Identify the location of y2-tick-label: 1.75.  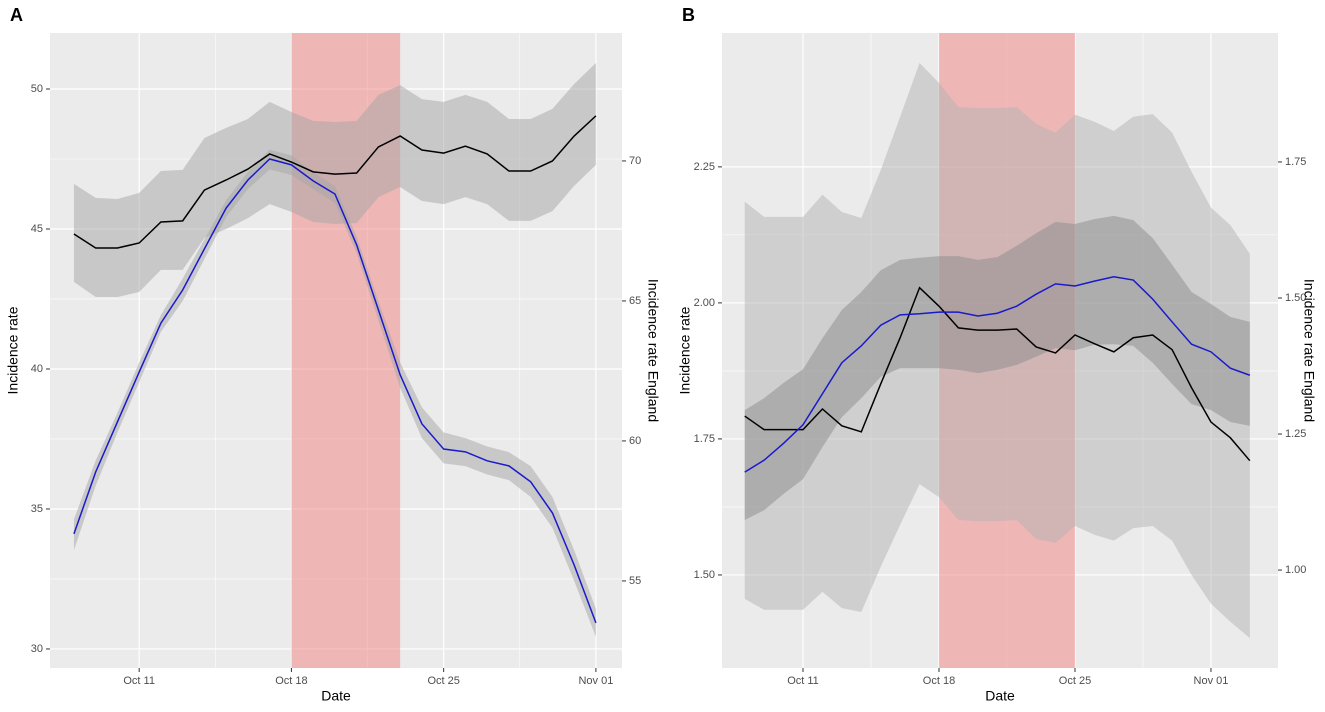
(1295, 162).